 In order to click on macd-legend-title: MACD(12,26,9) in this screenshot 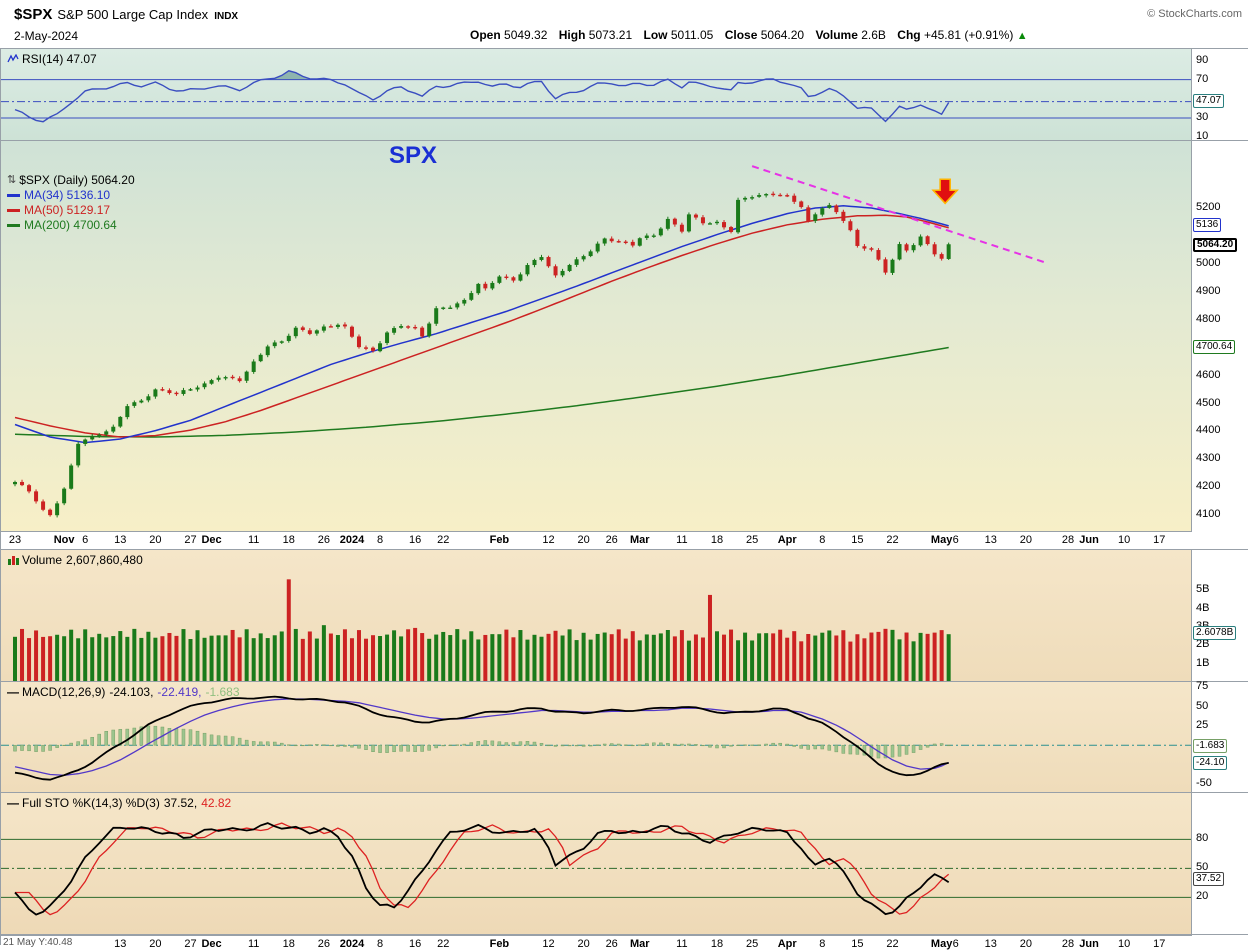, I will do `click(64, 692)`.